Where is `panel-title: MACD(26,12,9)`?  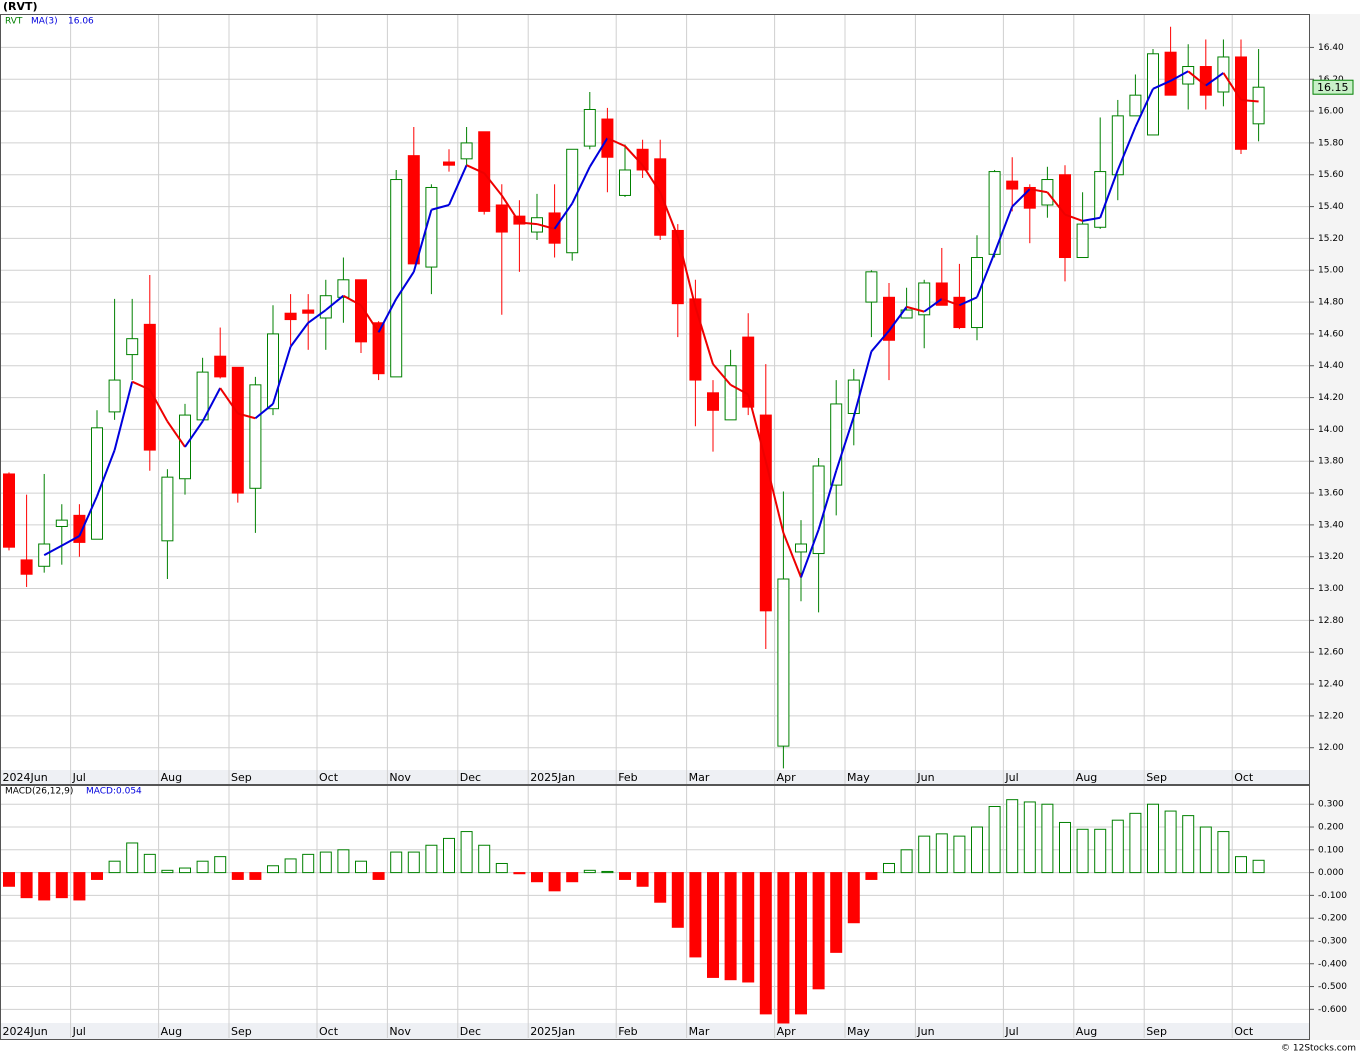
panel-title: MACD(26,12,9) is located at coordinates (39, 792).